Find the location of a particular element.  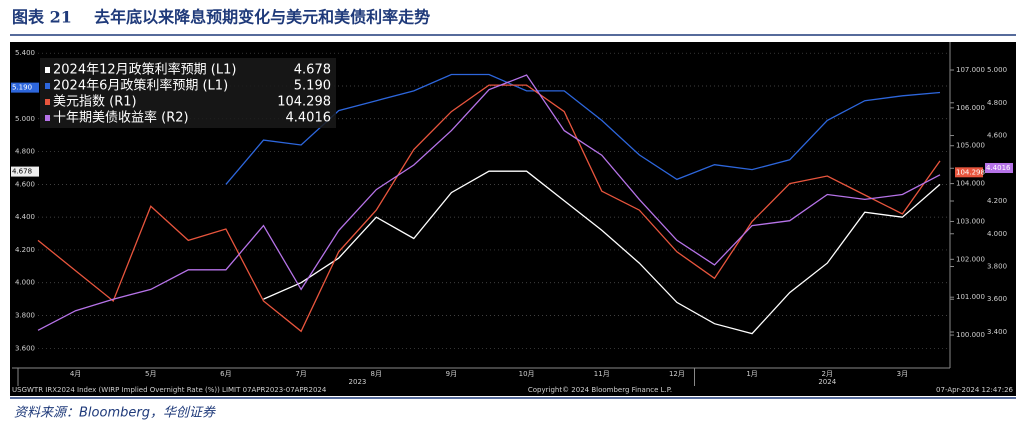

year-label: 2024 is located at coordinates (827, 382).